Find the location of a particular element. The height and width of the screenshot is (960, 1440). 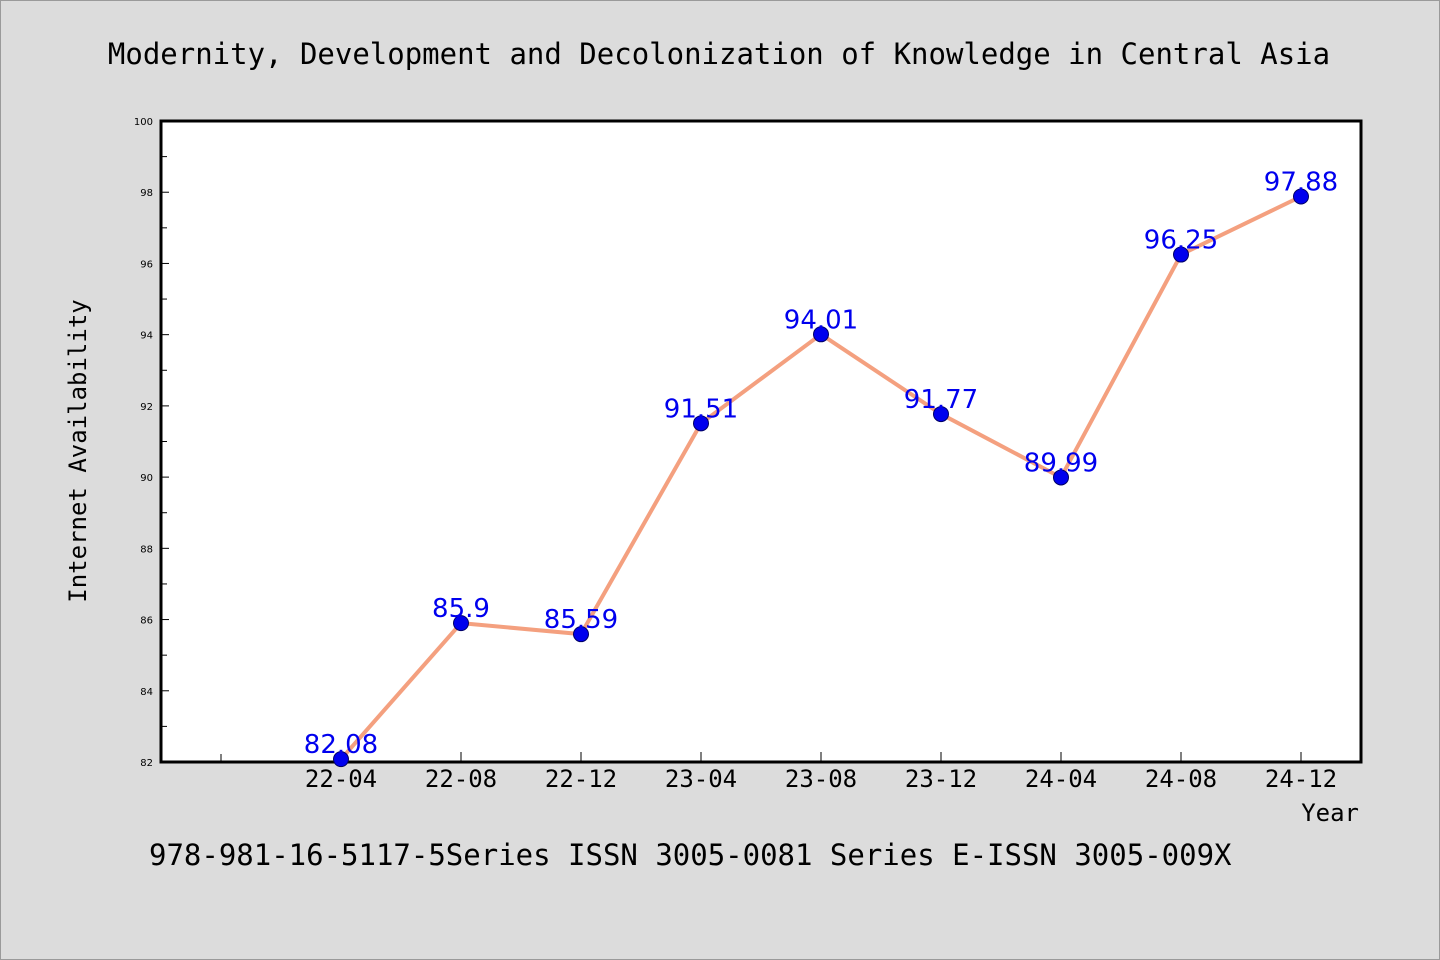

data-label: 82.08 is located at coordinates (341, 745).